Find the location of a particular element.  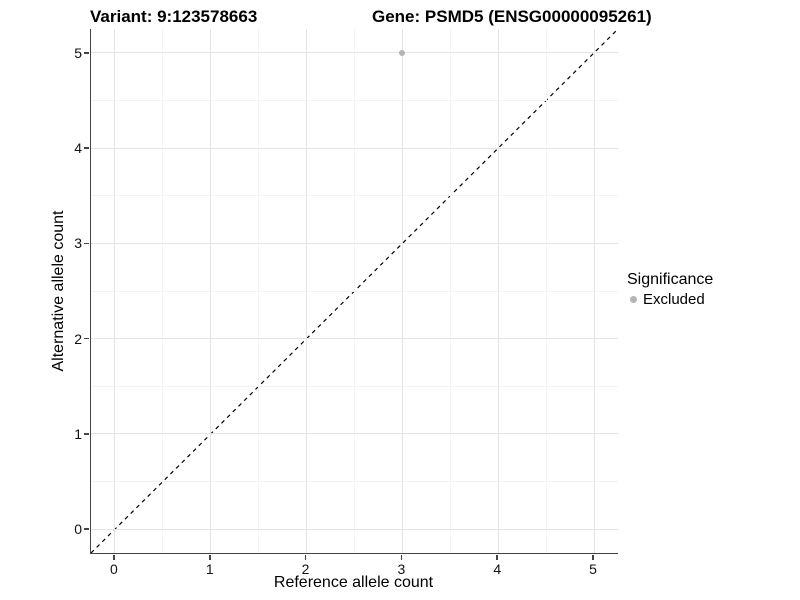

legend-item-label: Excluded is located at coordinates (674, 299).